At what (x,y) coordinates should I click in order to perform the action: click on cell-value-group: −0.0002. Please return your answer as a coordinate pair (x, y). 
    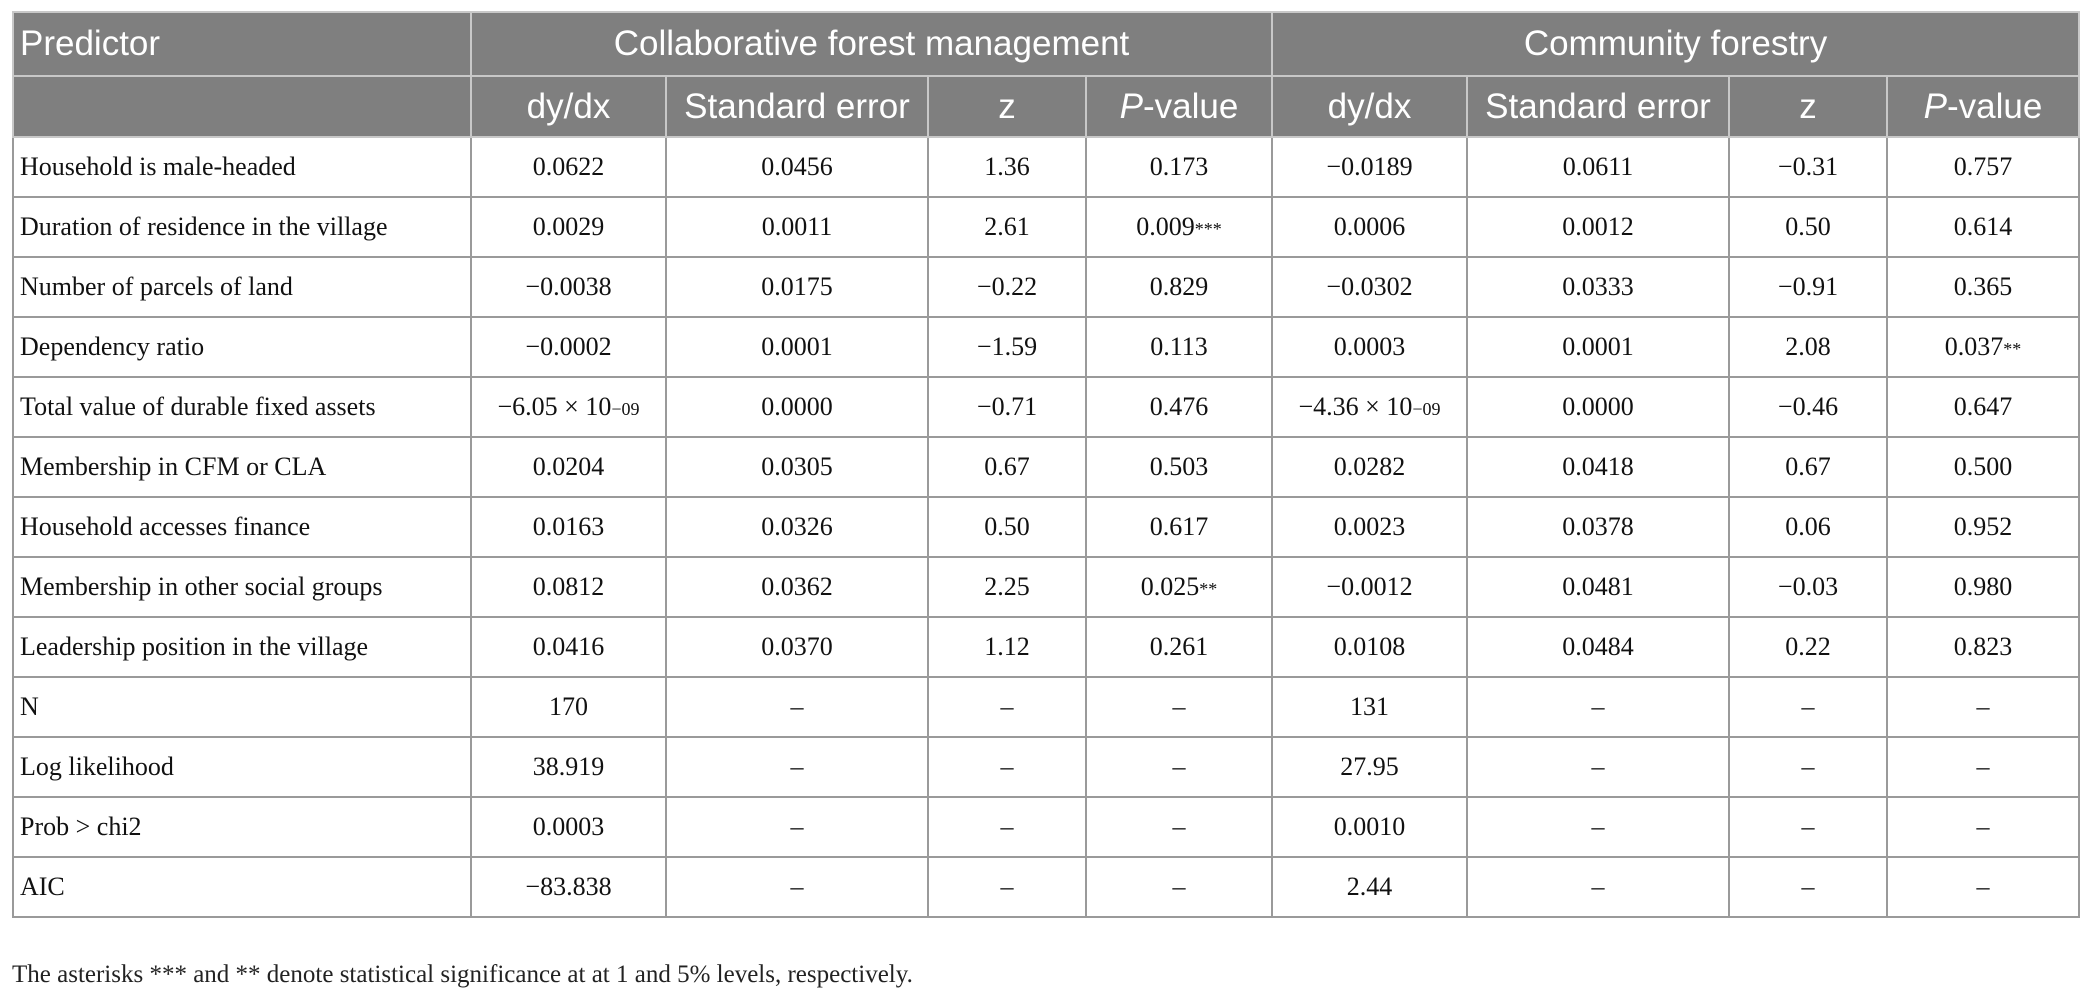
    Looking at the image, I should click on (568, 347).